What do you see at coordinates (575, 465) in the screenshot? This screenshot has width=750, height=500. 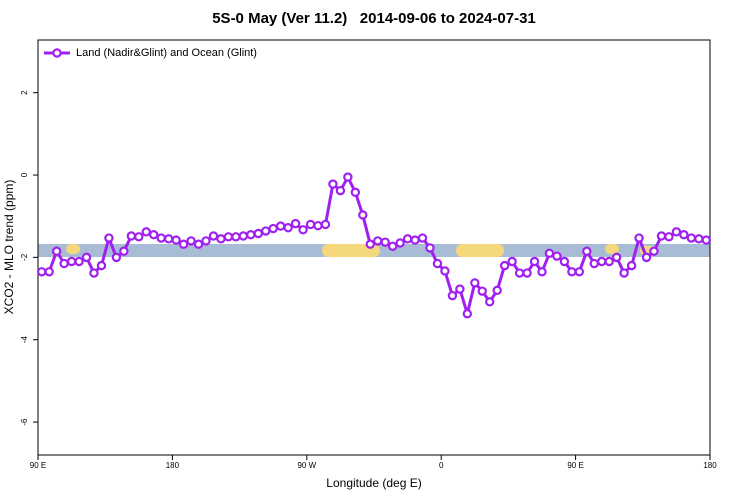 I see `x-tick-label: 90 E` at bounding box center [575, 465].